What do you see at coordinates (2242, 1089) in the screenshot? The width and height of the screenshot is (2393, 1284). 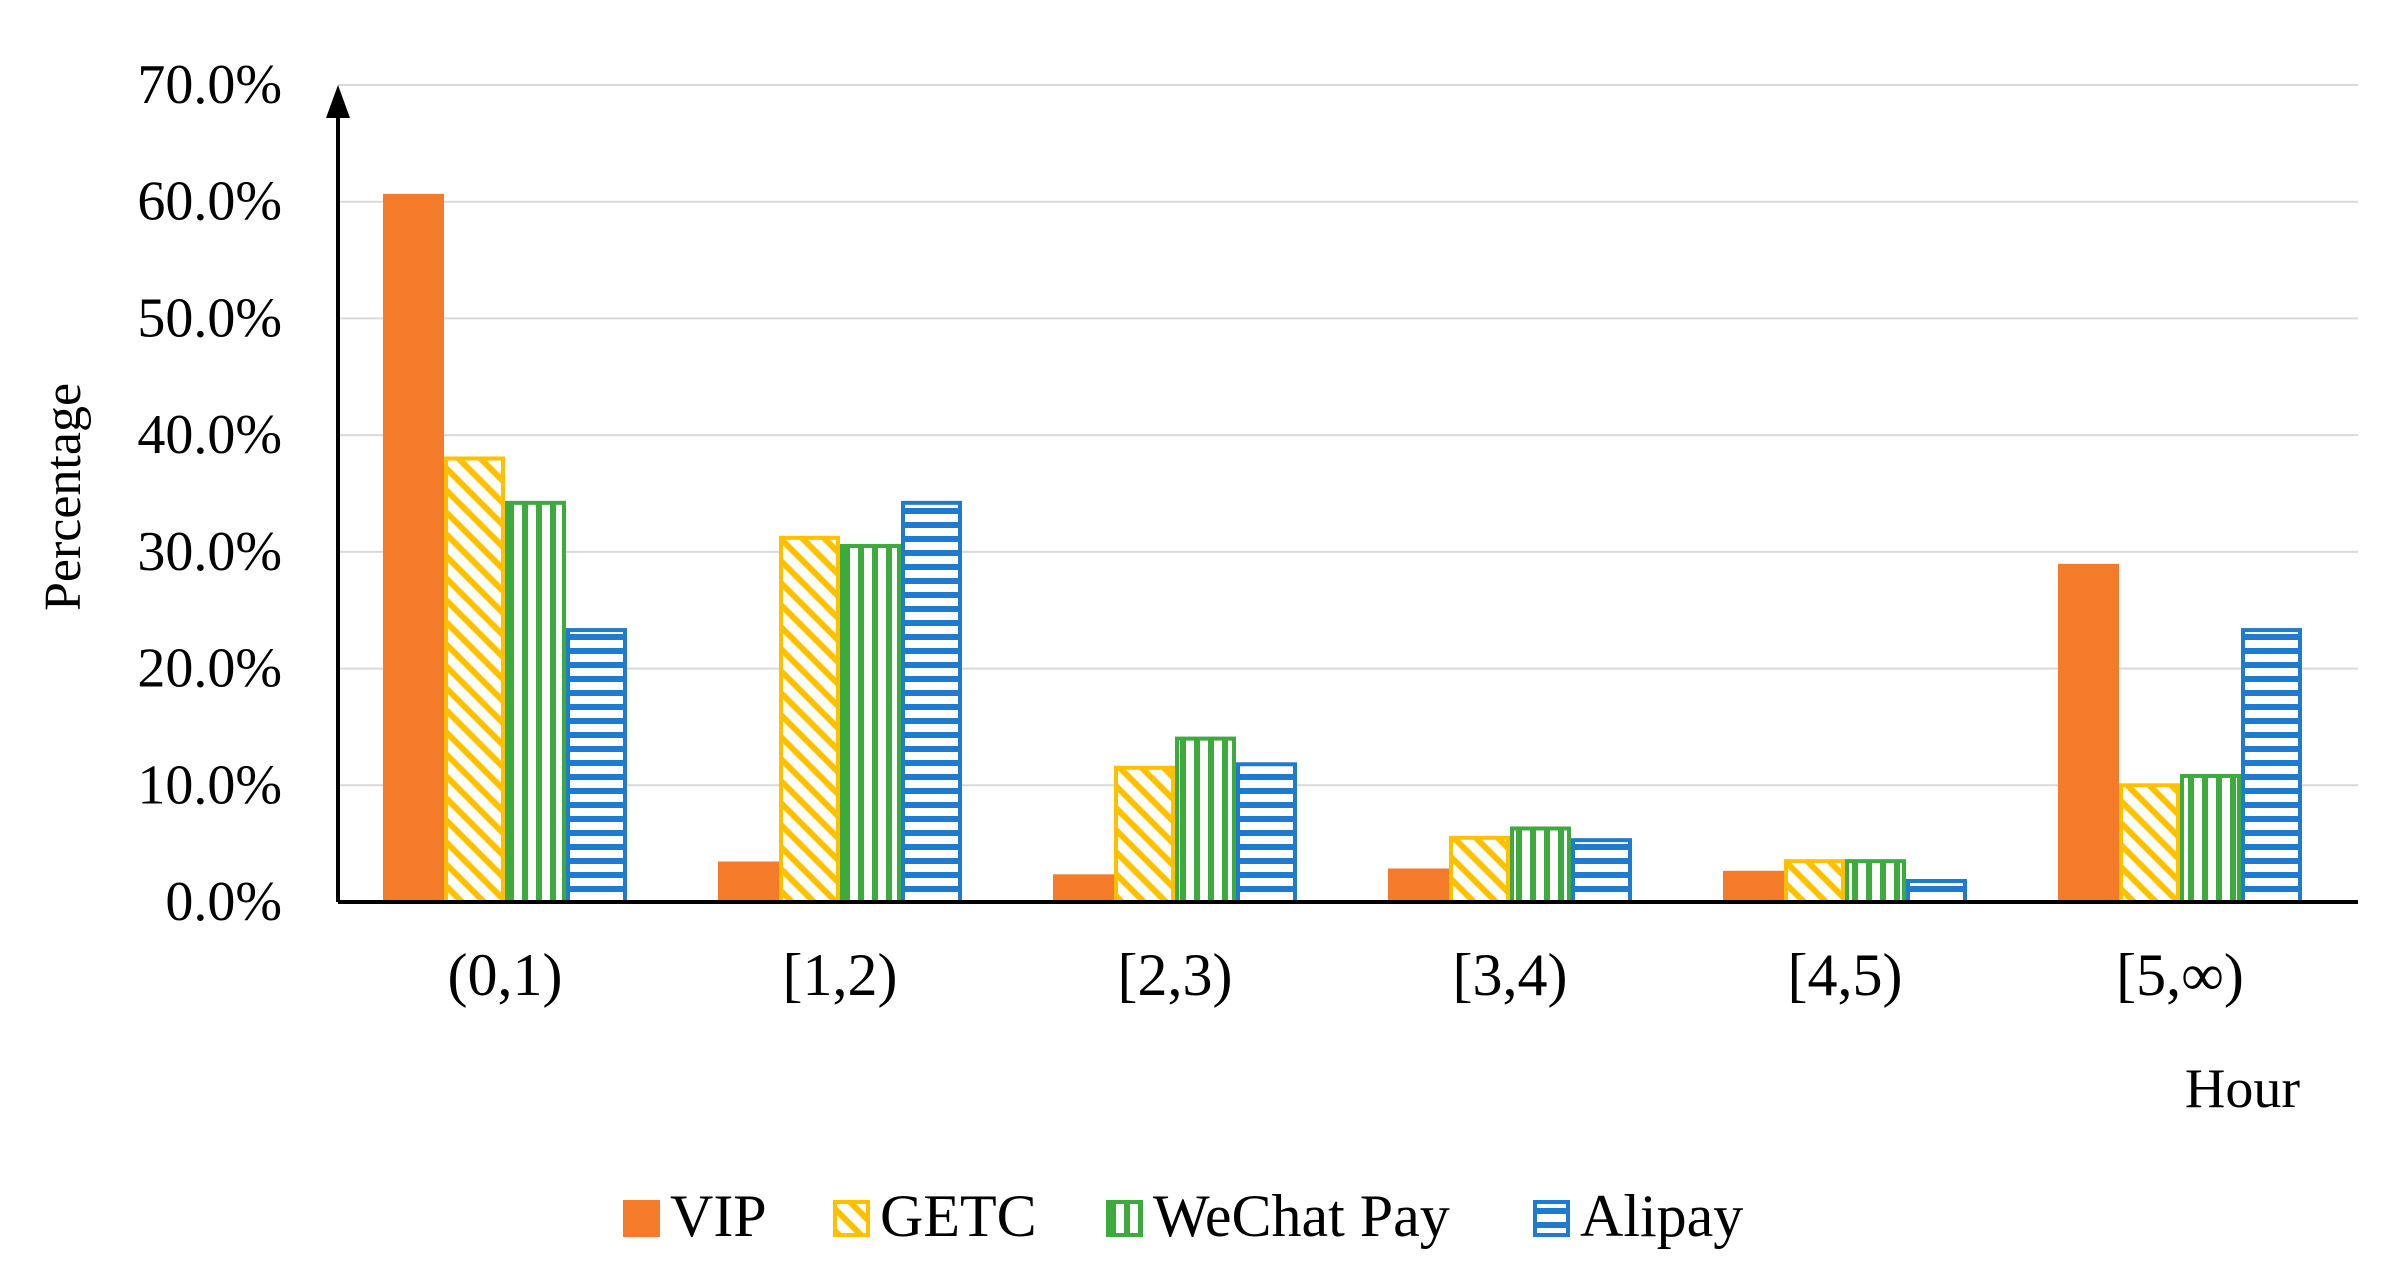 I see `x-axis-title: Hour` at bounding box center [2242, 1089].